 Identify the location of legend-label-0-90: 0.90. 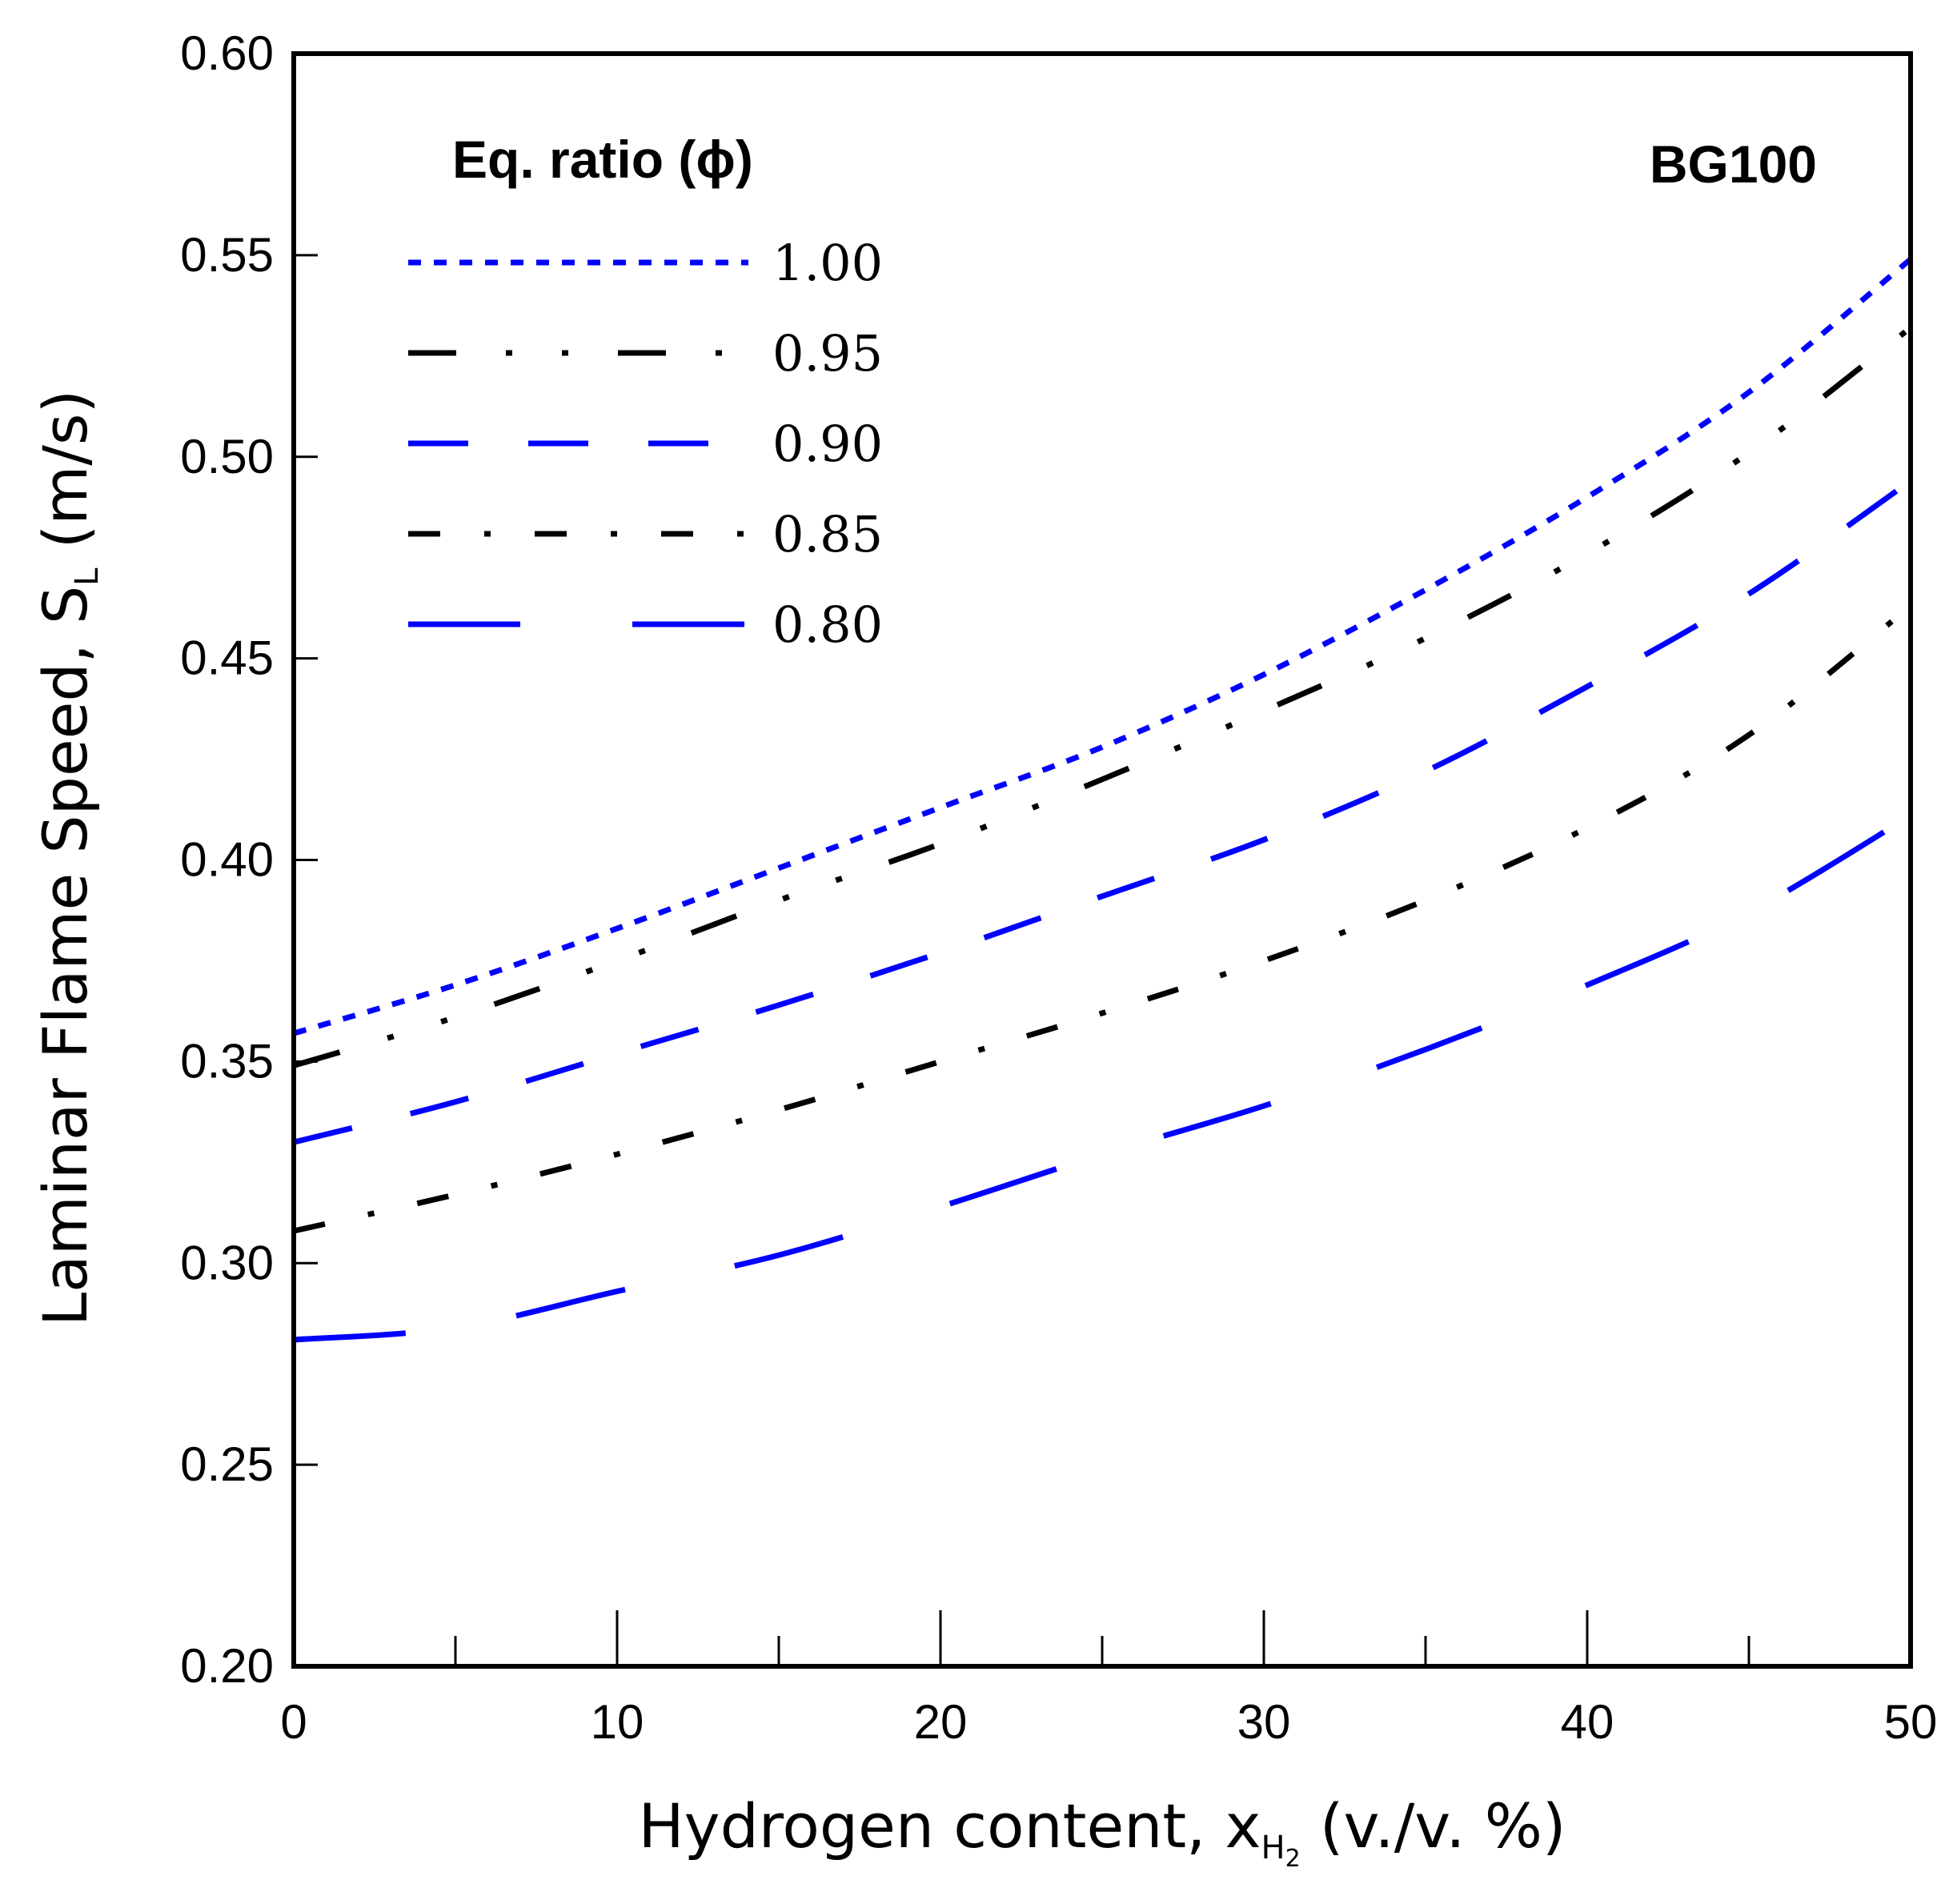
(827, 444).